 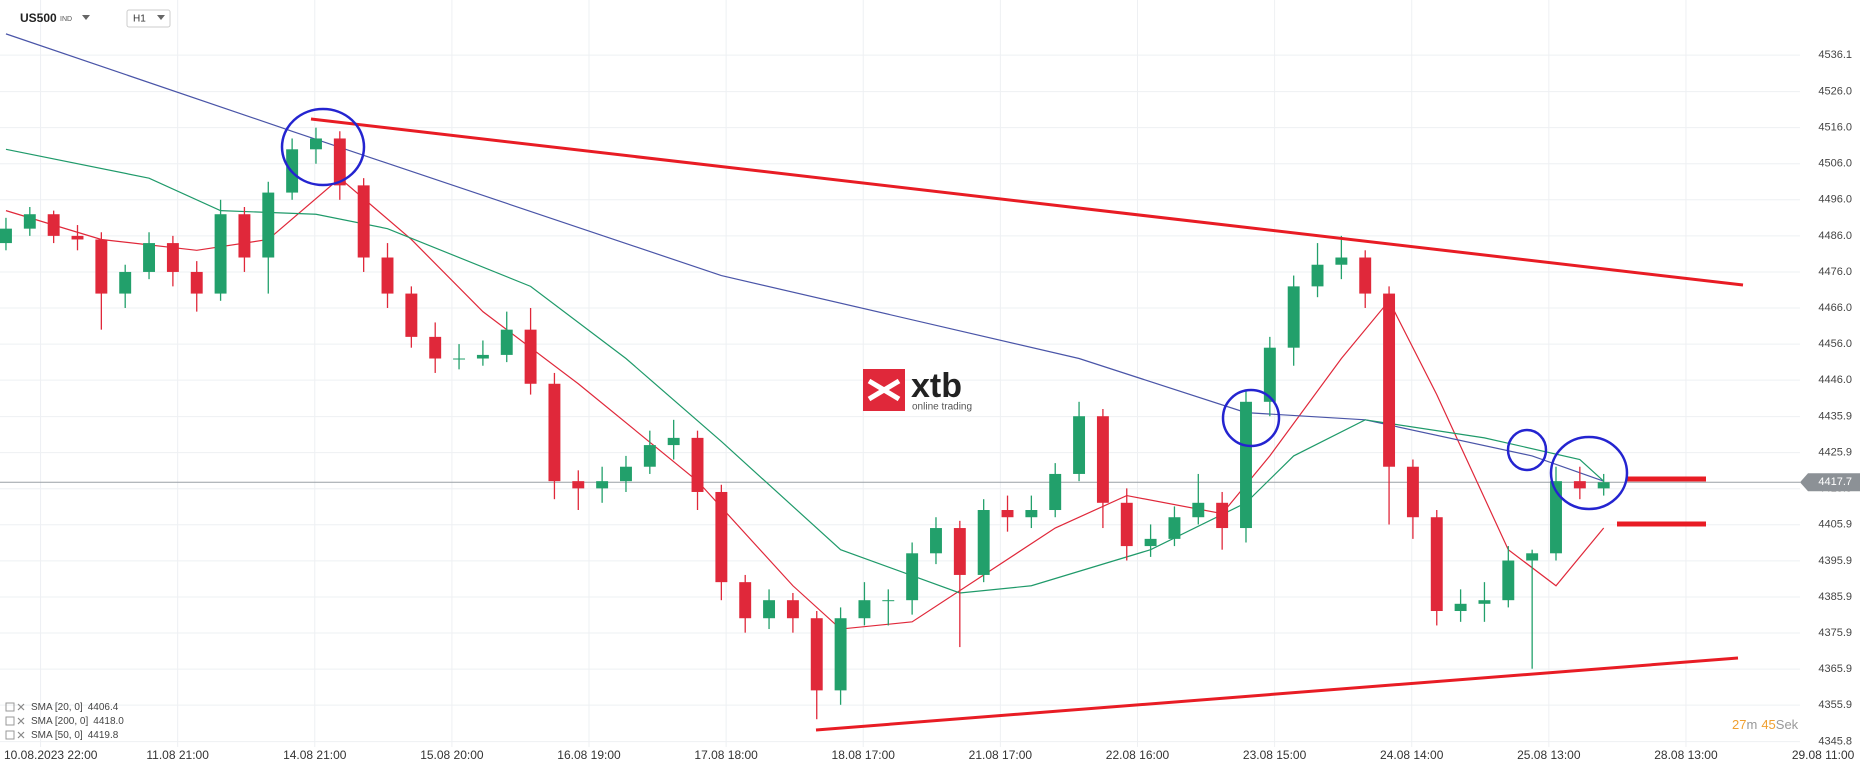 What do you see at coordinates (936, 386) in the screenshot?
I see `logo-brand: xtb` at bounding box center [936, 386].